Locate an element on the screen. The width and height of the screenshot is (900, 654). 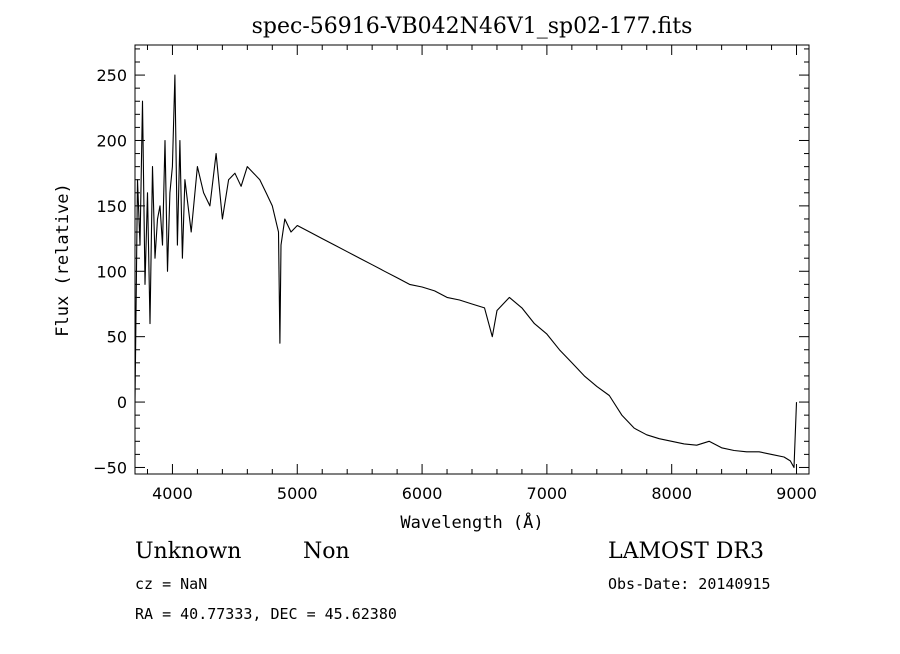
x-tick-label: 8000 is located at coordinates (671, 493).